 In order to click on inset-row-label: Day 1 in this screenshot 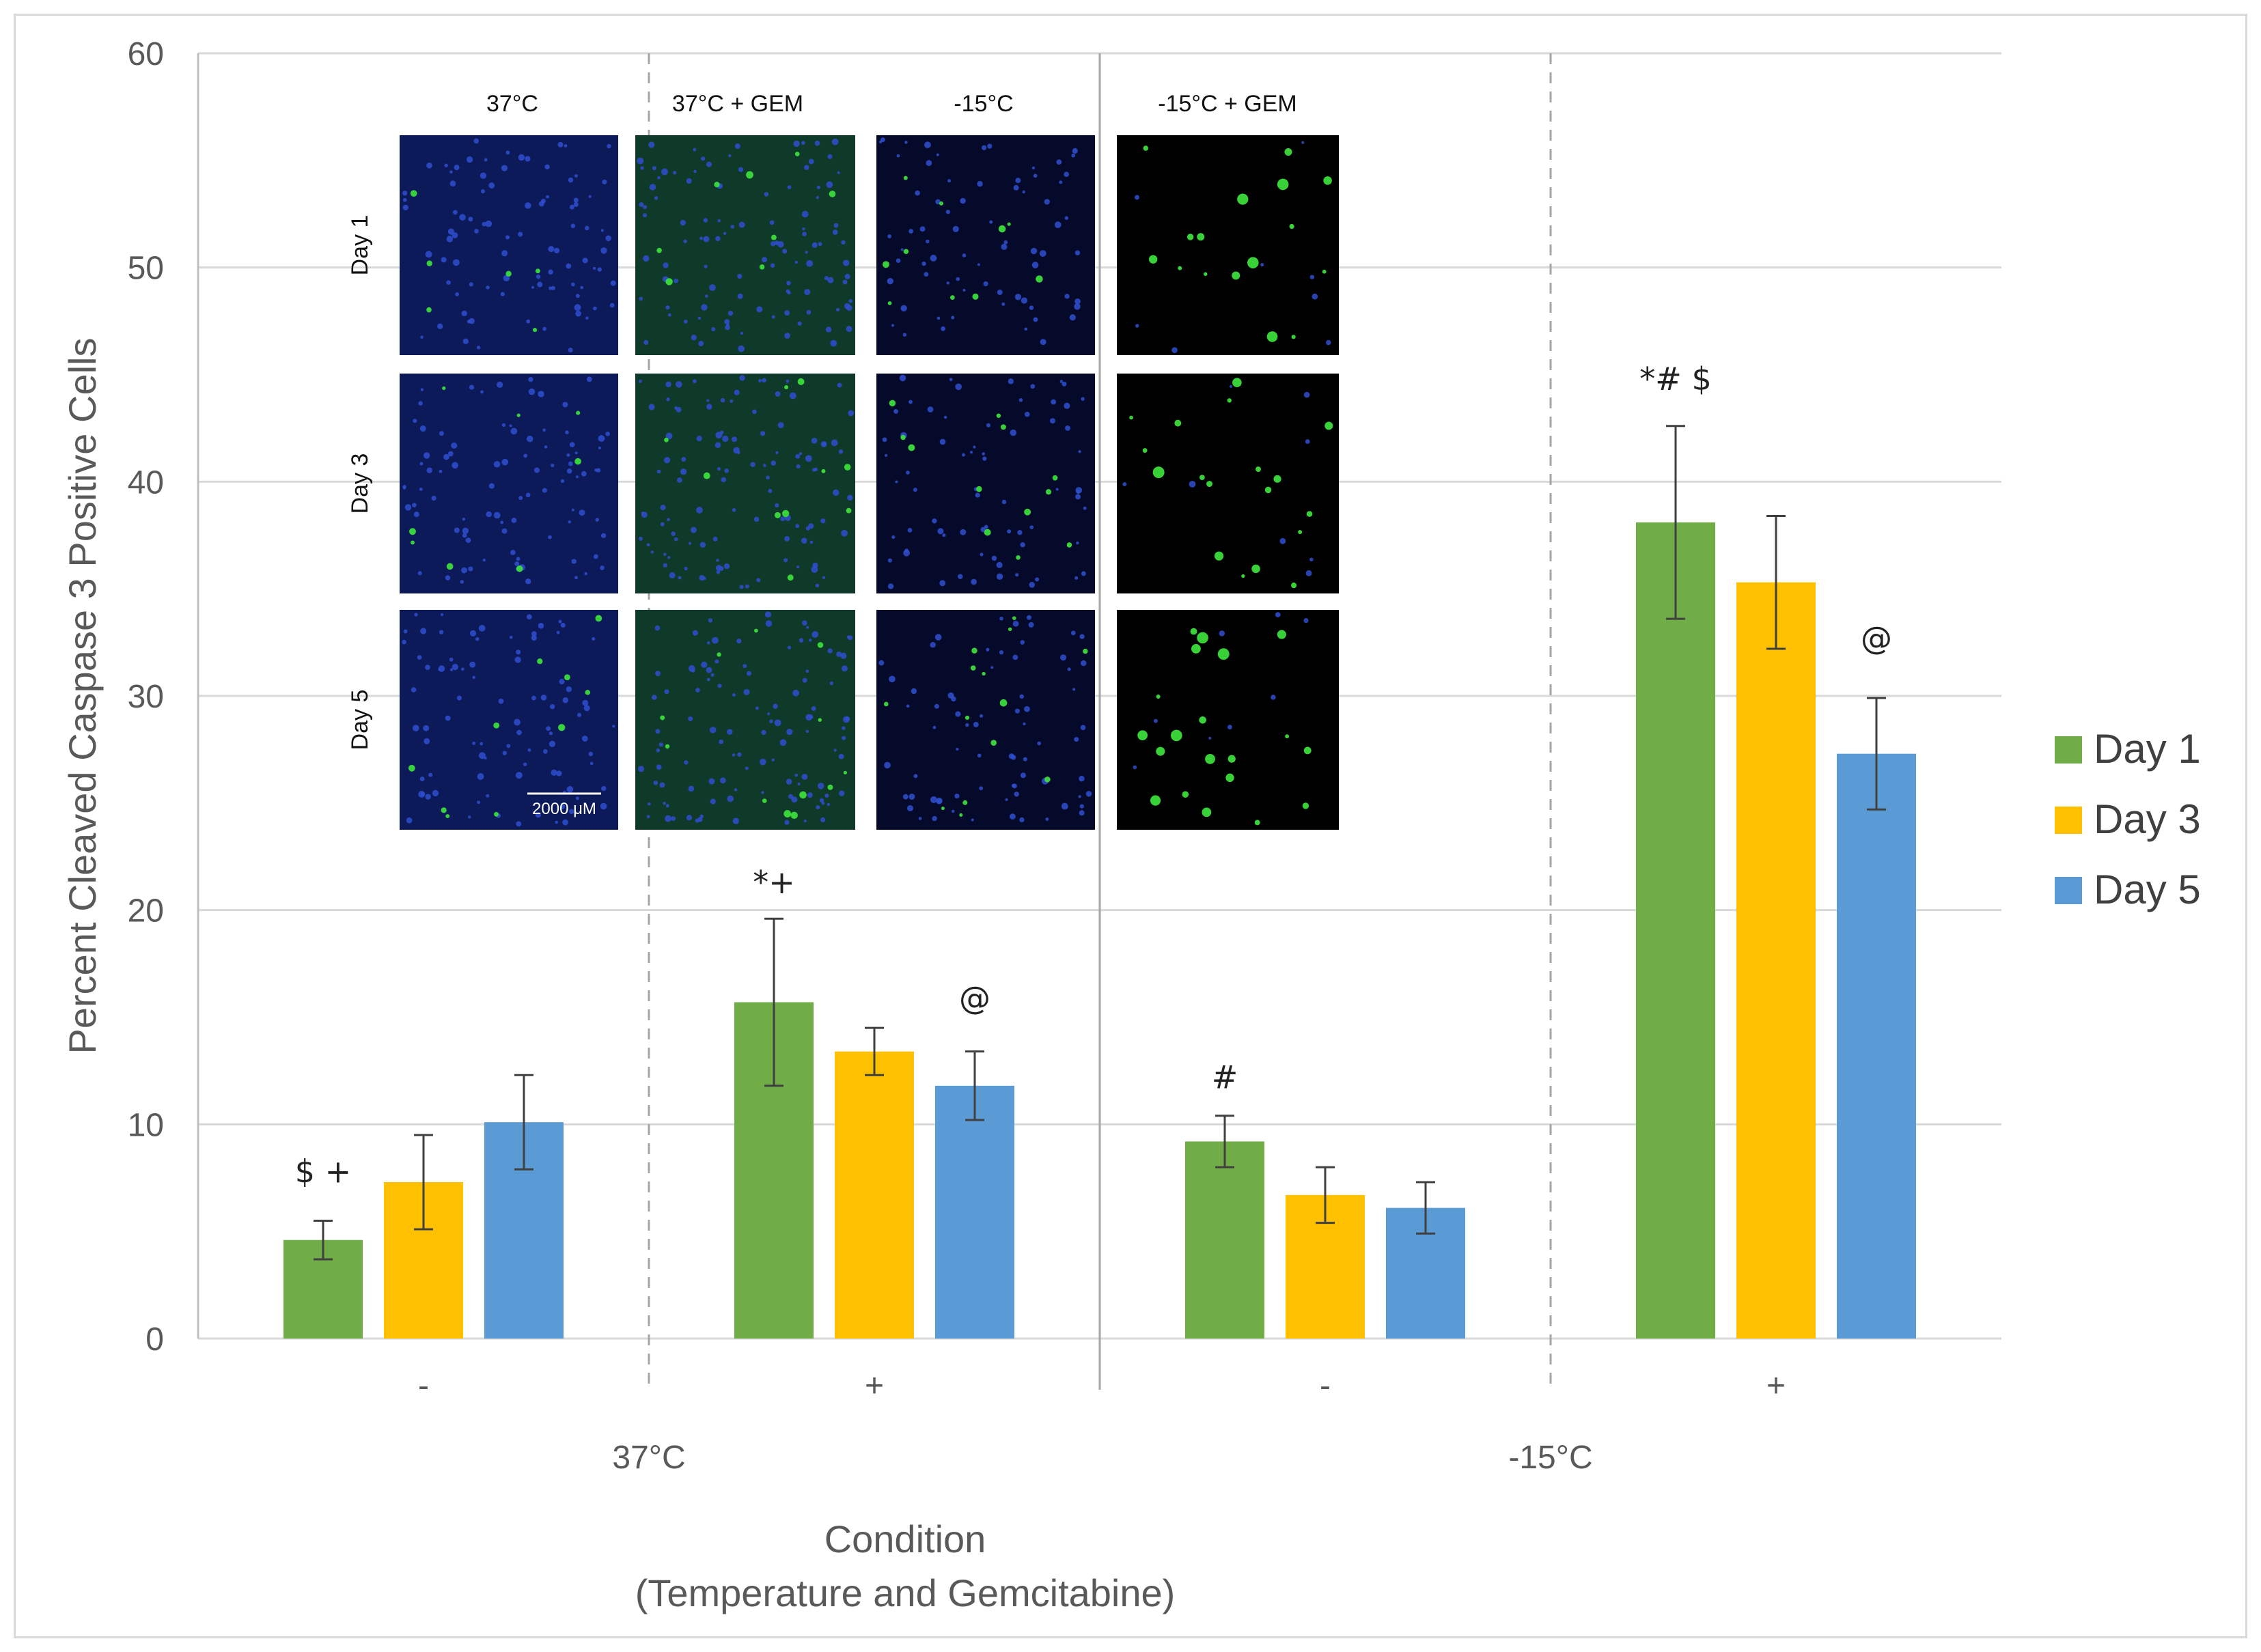, I will do `click(360, 245)`.